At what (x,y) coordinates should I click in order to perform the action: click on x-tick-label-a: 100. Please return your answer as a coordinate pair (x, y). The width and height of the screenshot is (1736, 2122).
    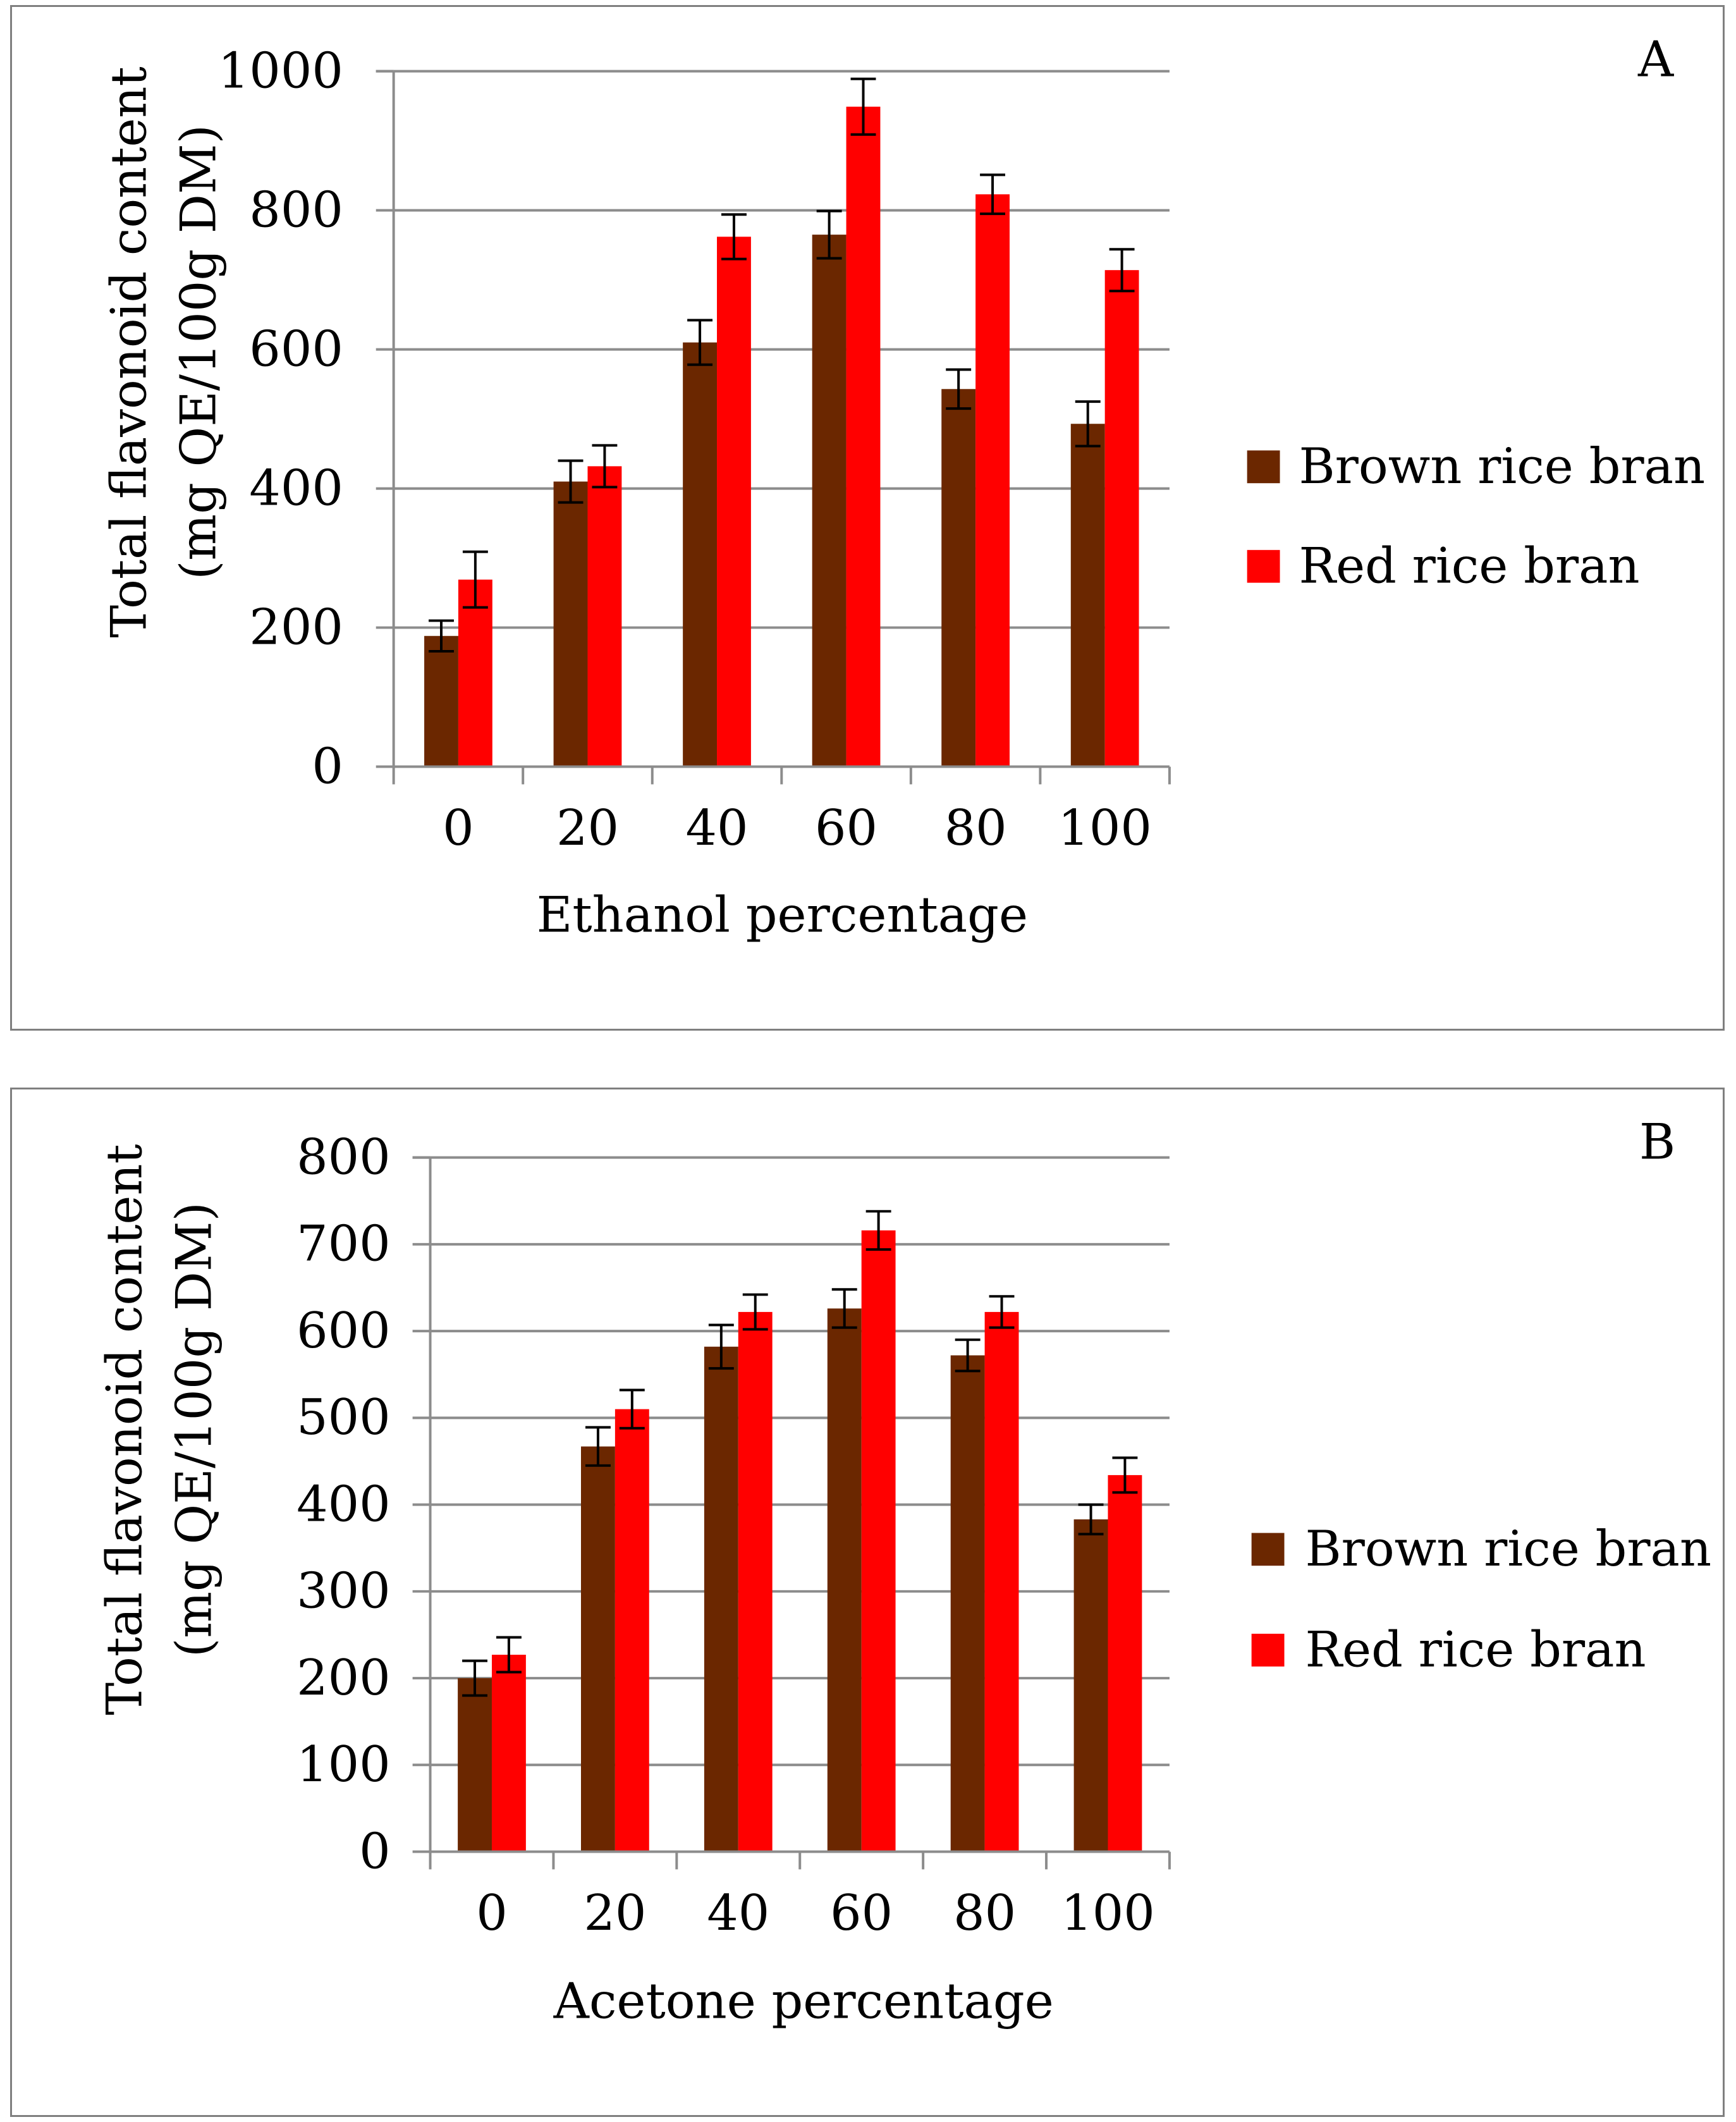
    Looking at the image, I should click on (1105, 828).